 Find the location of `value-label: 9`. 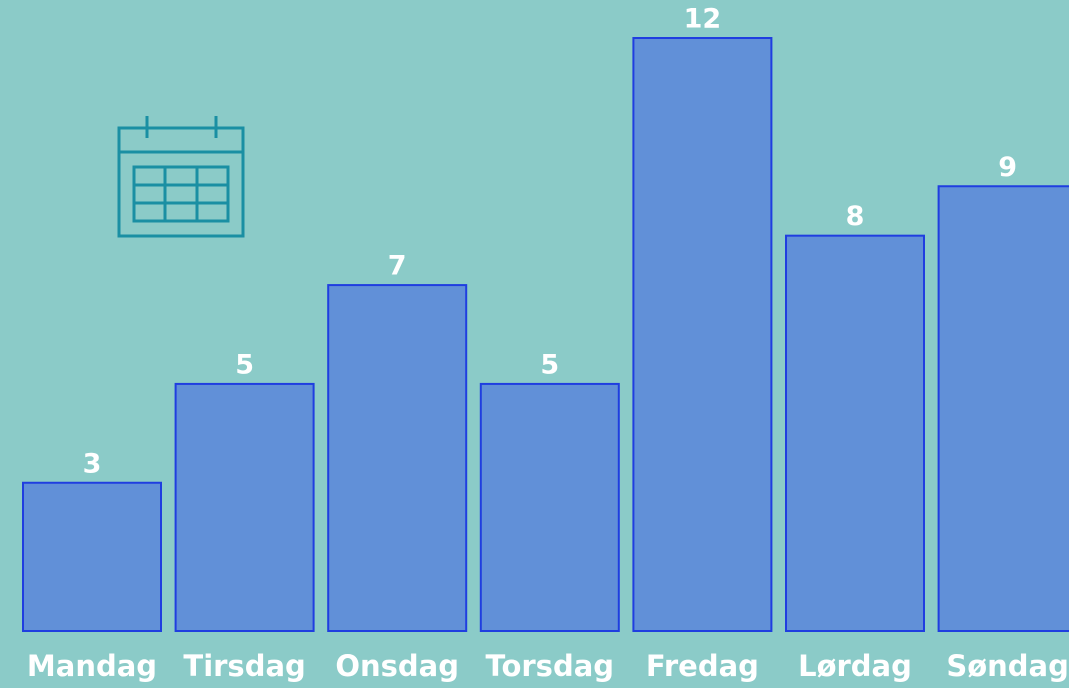

value-label: 9 is located at coordinates (1007, 167).